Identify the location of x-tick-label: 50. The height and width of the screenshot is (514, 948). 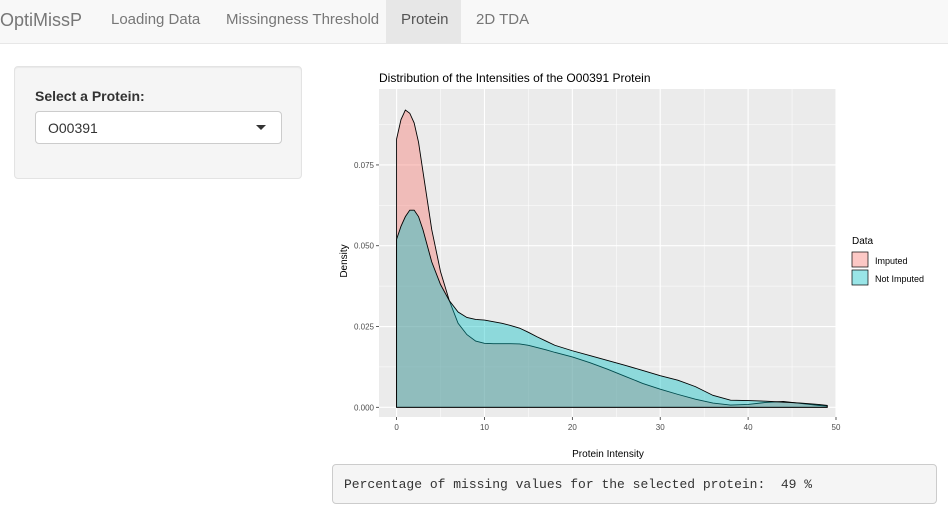
(836, 427).